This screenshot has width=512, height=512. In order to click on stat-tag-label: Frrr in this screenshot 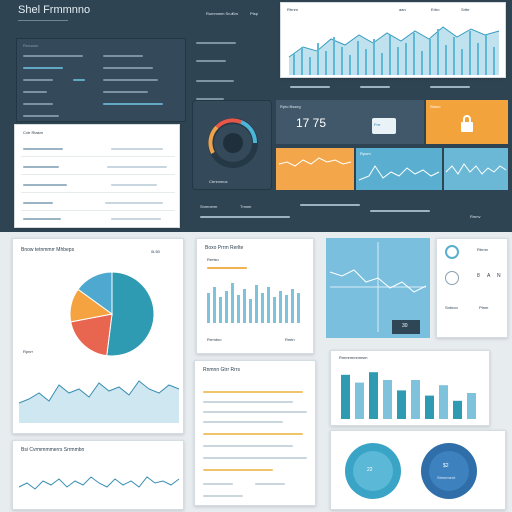, I will do `click(377, 124)`.